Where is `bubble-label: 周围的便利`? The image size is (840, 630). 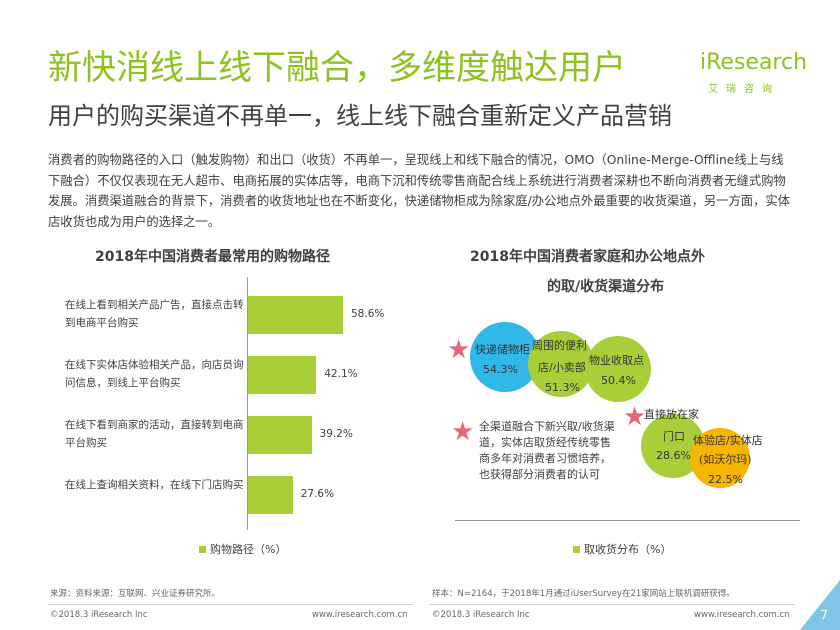
bubble-label: 周围的便利 is located at coordinates (559, 345).